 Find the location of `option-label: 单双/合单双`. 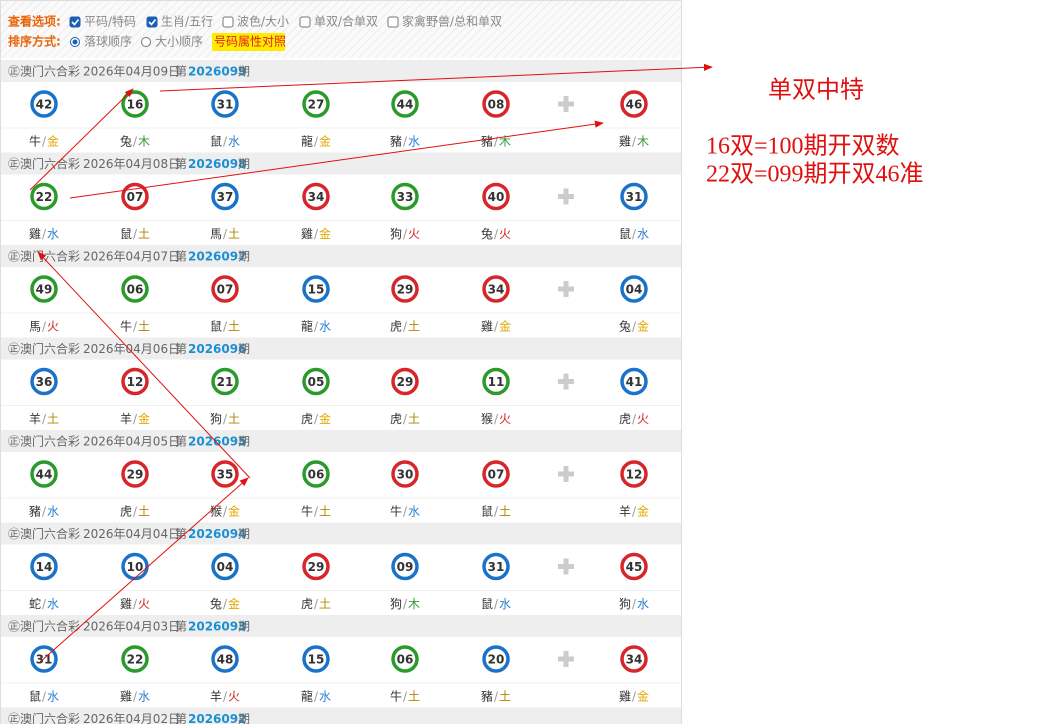

option-label: 单双/合单双 is located at coordinates (346, 21).